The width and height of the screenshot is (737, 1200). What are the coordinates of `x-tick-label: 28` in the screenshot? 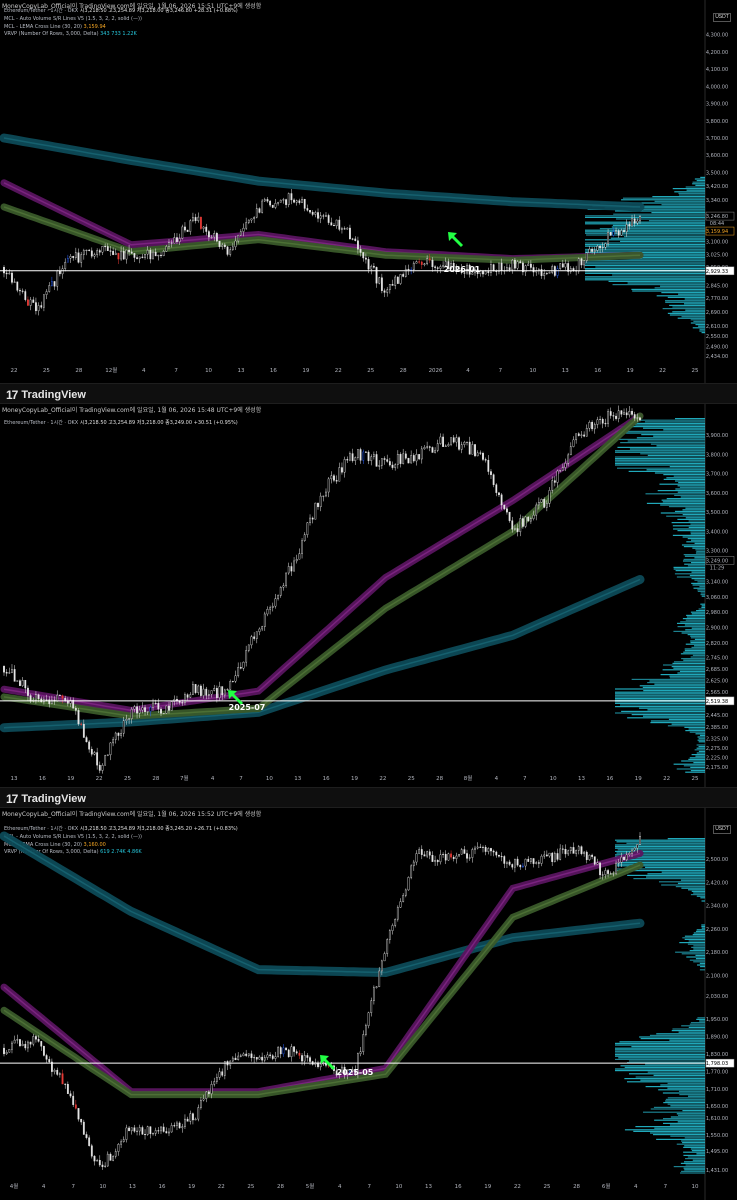 It's located at (78, 371).